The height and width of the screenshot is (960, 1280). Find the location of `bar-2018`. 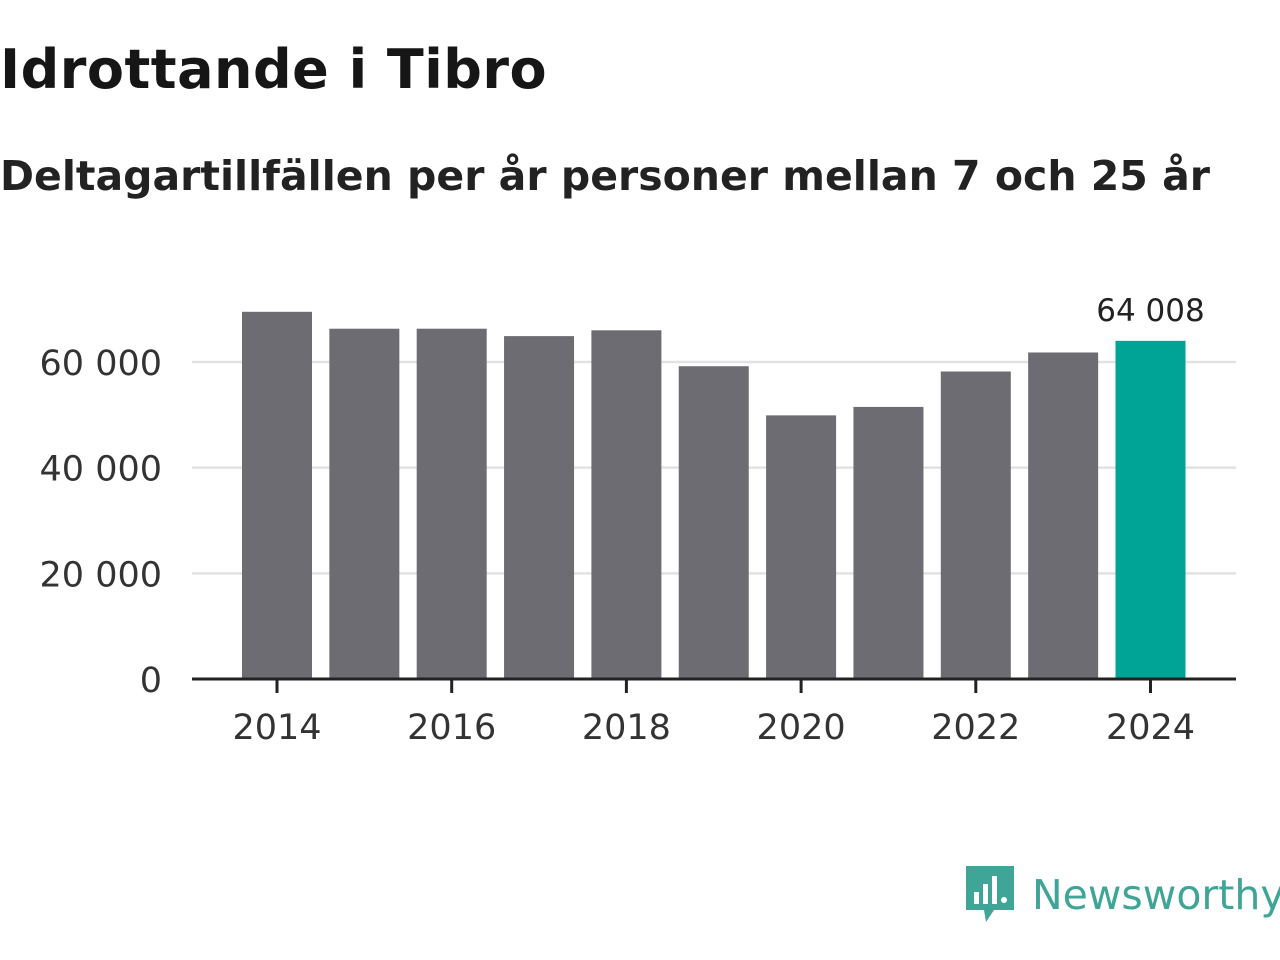

bar-2018 is located at coordinates (626, 504).